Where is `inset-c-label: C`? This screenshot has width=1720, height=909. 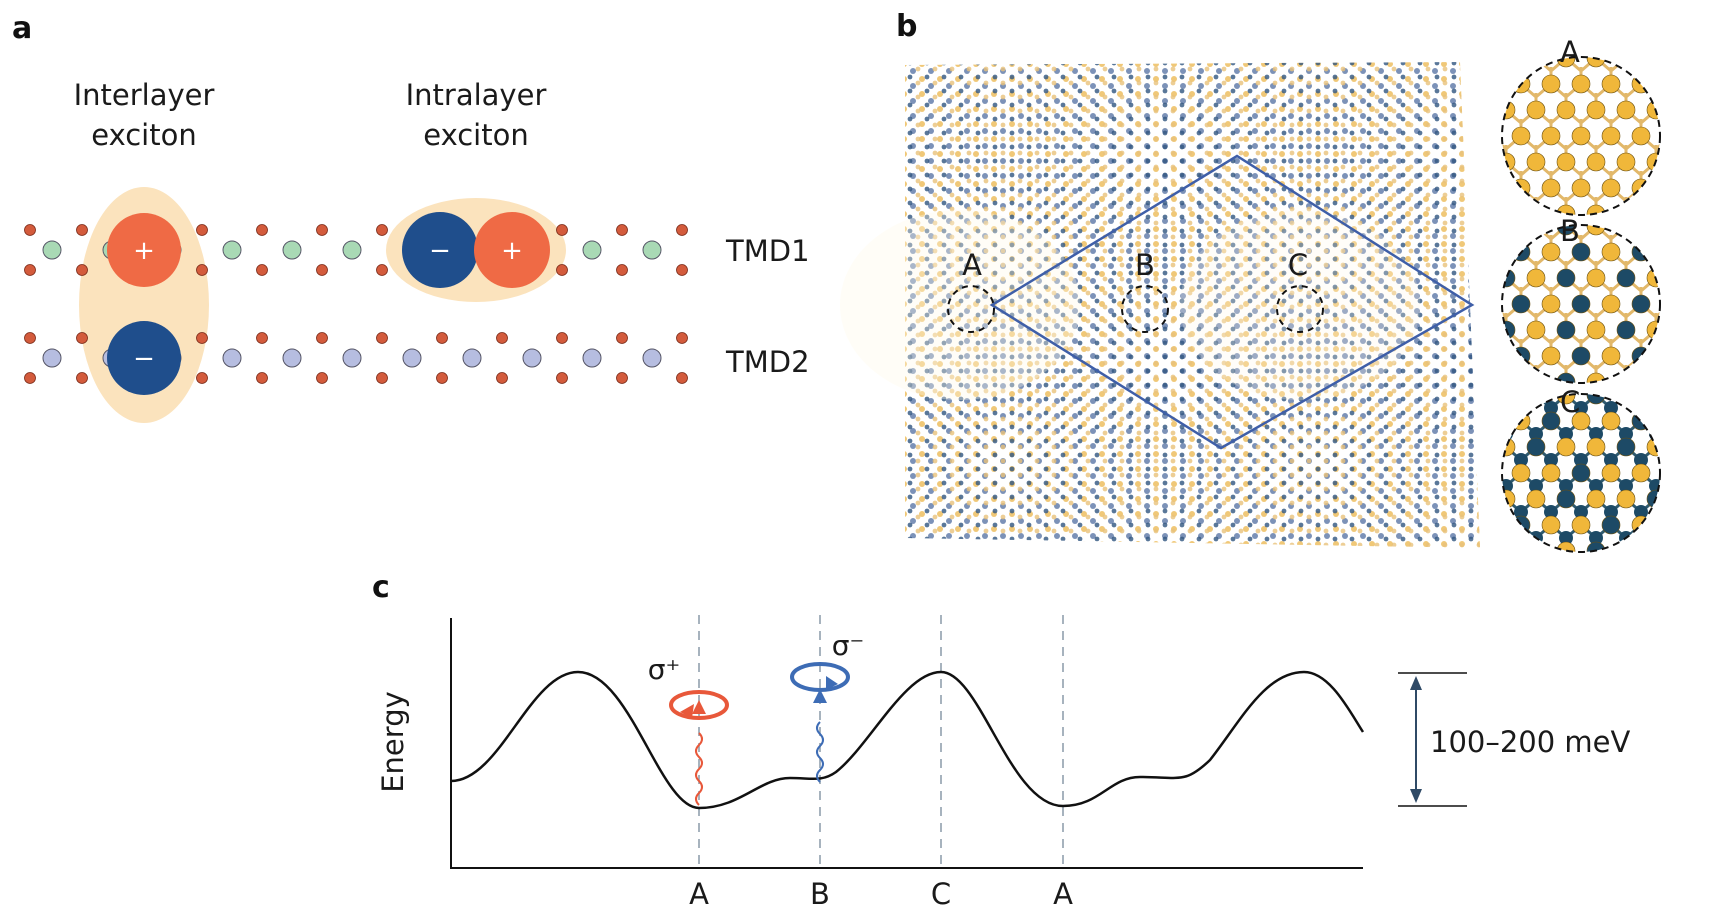
inset-c-label: C is located at coordinates (1570, 402).